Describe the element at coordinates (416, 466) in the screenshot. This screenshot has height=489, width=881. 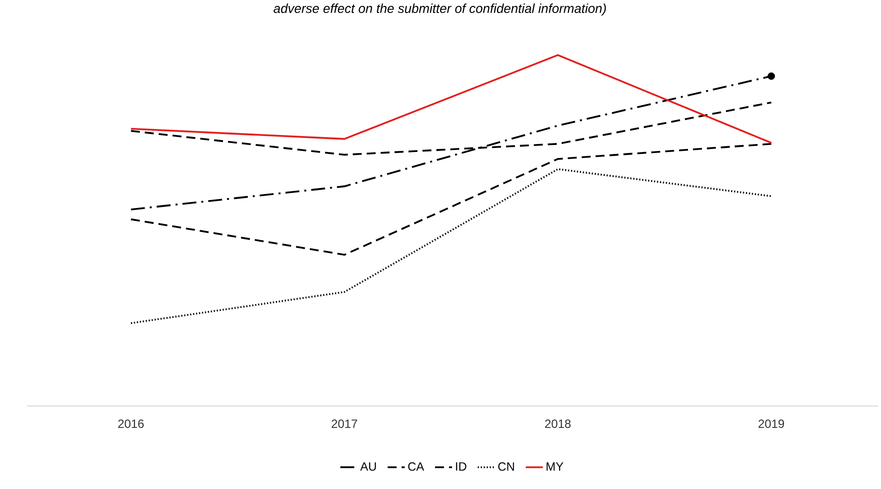
I see `legend-label: CA` at that location.